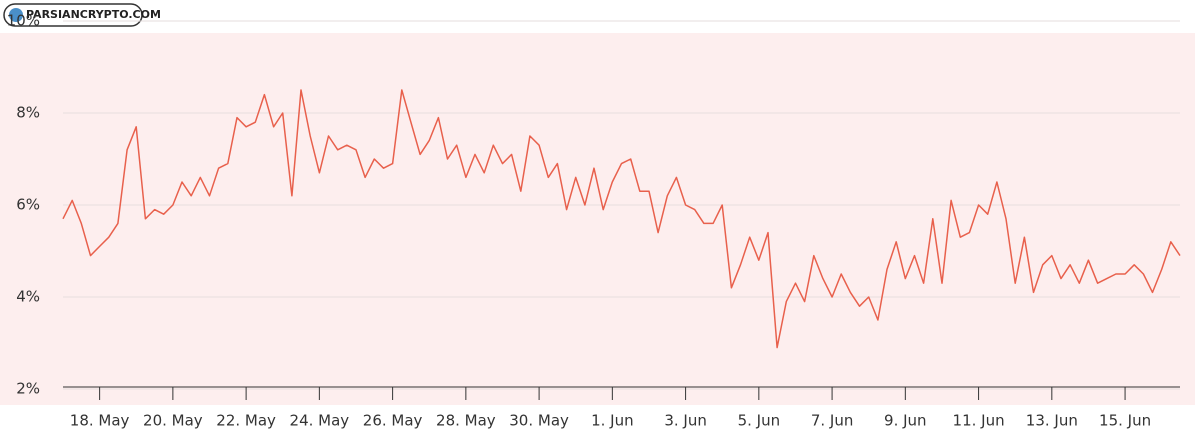 This screenshot has height=445, width=1195. What do you see at coordinates (100, 421) in the screenshot?
I see `x-tick-label: 18. May` at bounding box center [100, 421].